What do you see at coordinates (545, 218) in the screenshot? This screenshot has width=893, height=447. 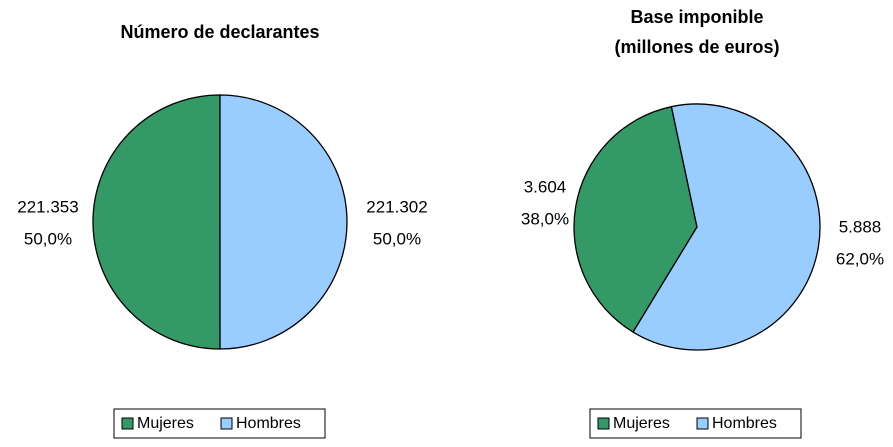 I see `percent-label: 38,0%` at bounding box center [545, 218].